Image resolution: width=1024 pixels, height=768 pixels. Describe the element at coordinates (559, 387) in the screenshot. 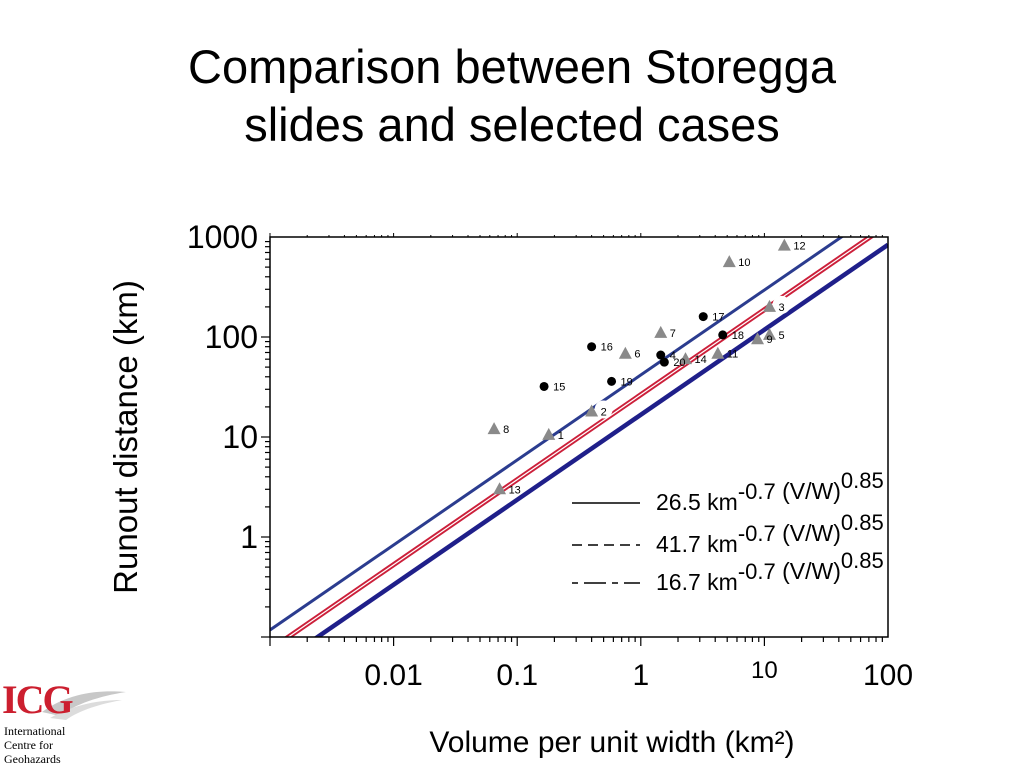

I see `point-label: 15` at that location.